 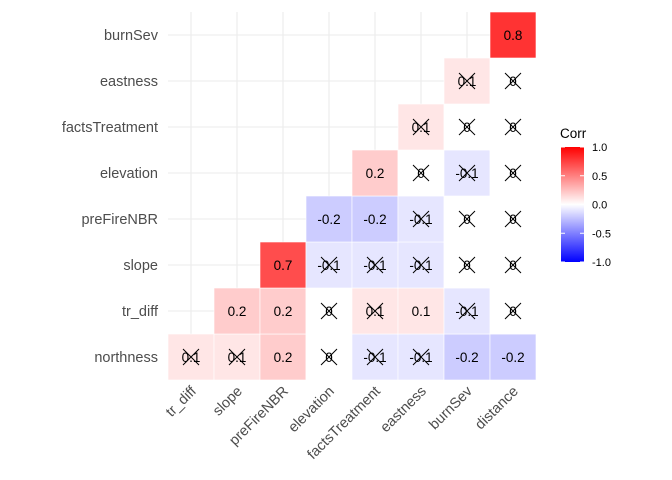 I want to click on y-tick-label: tr_diff, so click(x=140, y=312).